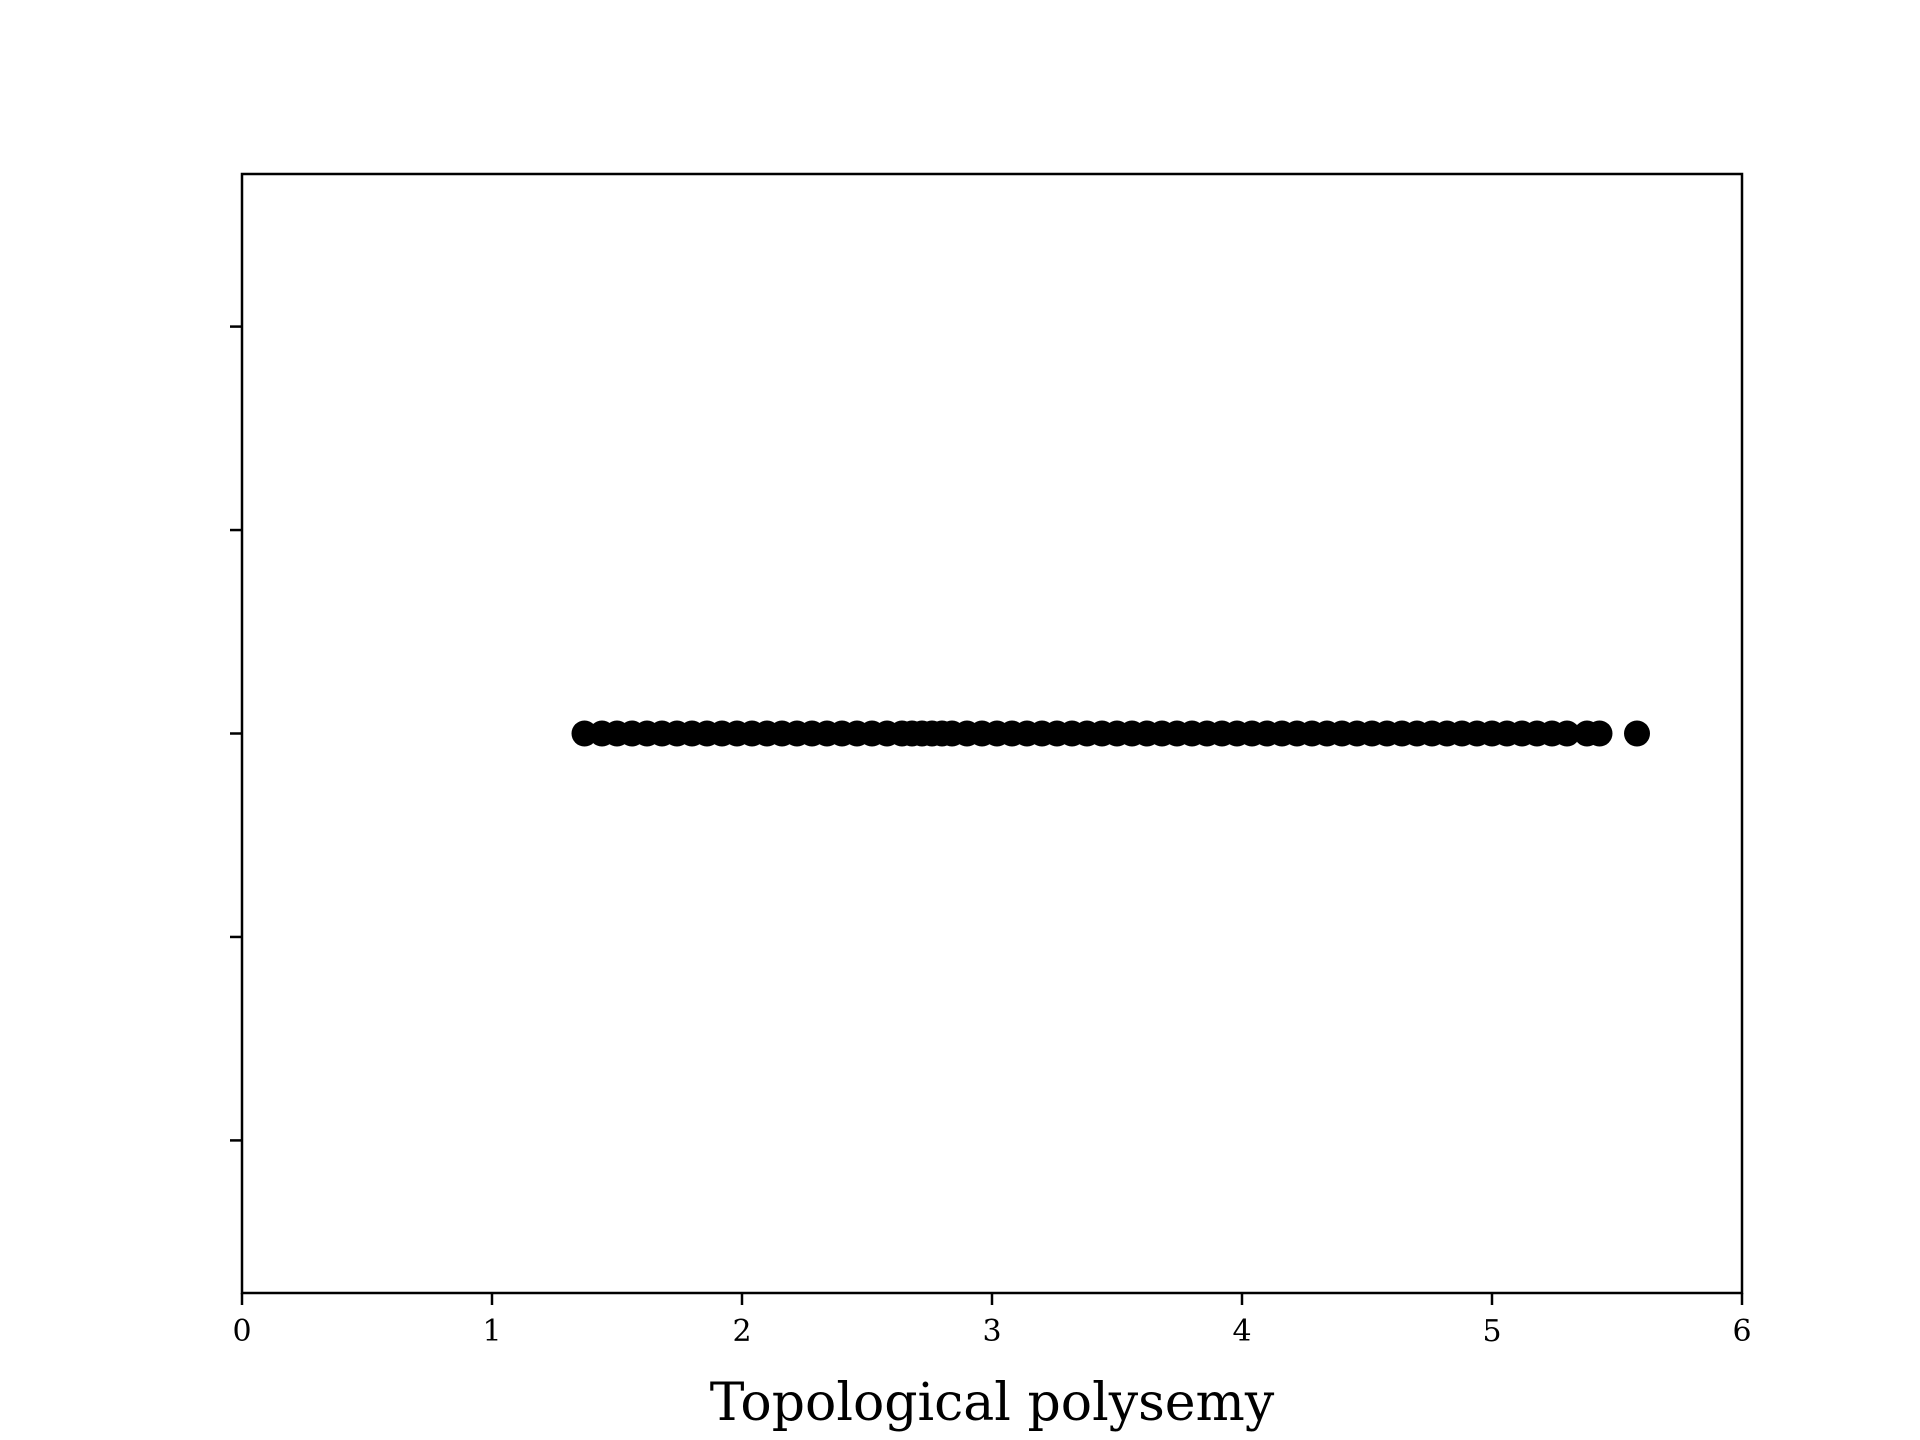  Describe the element at coordinates (1741, 1331) in the screenshot. I see `x-tick-label: 6` at that location.